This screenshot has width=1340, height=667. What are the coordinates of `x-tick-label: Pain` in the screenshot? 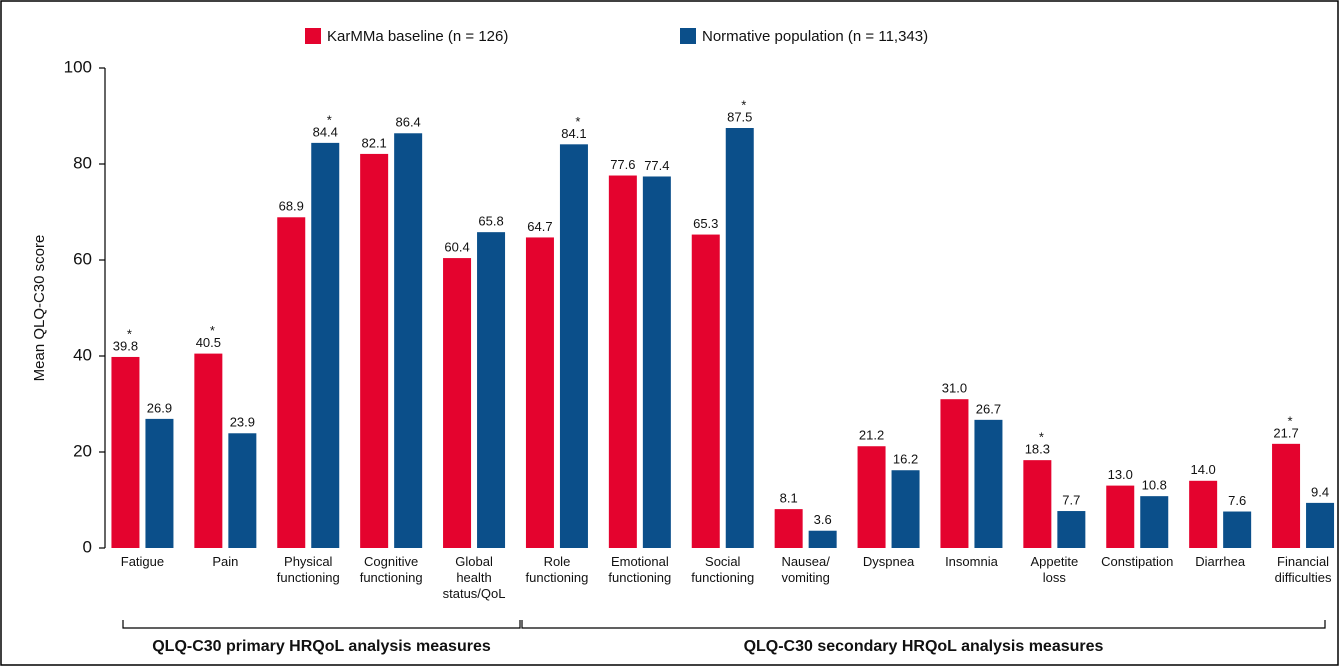 It's located at (225, 561).